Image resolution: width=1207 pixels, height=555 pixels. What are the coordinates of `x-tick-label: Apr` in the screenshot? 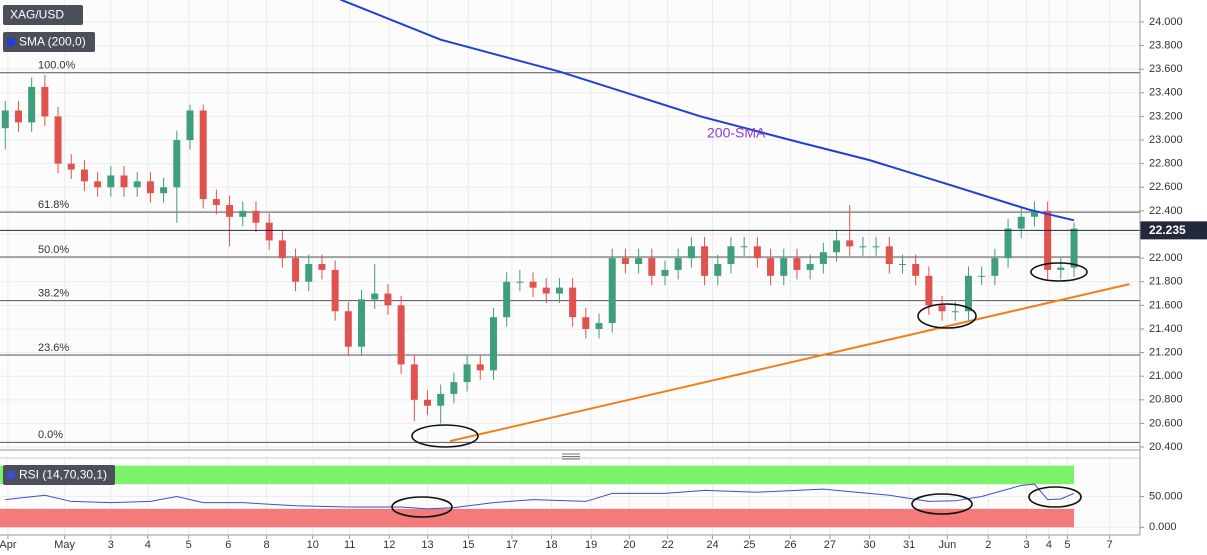 It's located at (8, 545).